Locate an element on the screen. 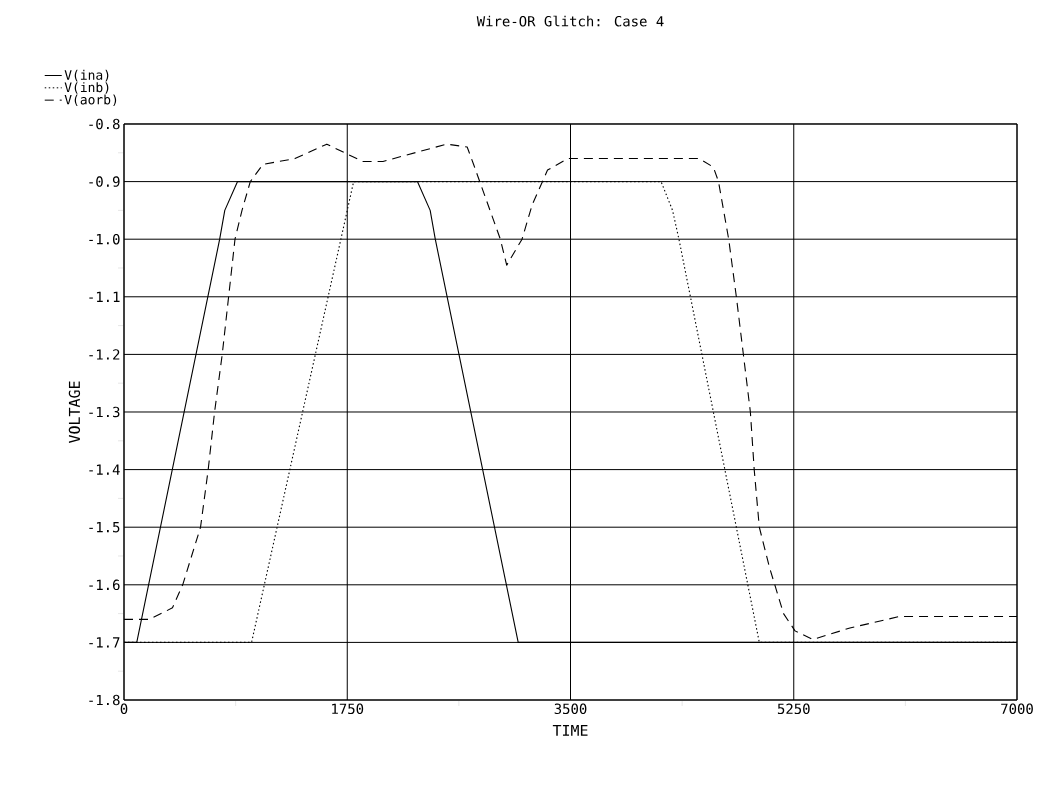 The width and height of the screenshot is (1053, 785). y-tick-label: -1.1 is located at coordinates (104, 296).